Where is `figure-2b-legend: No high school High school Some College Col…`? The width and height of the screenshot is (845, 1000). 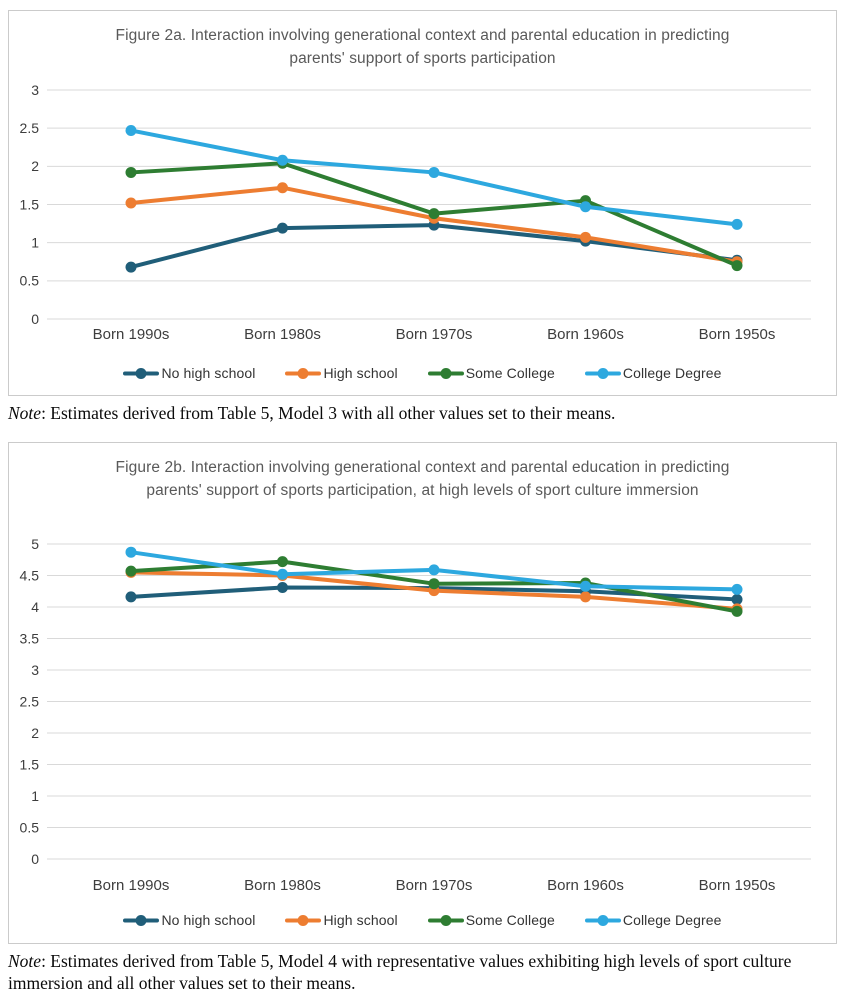
figure-2b-legend: No high school High school Some College Col… is located at coordinates (422, 920).